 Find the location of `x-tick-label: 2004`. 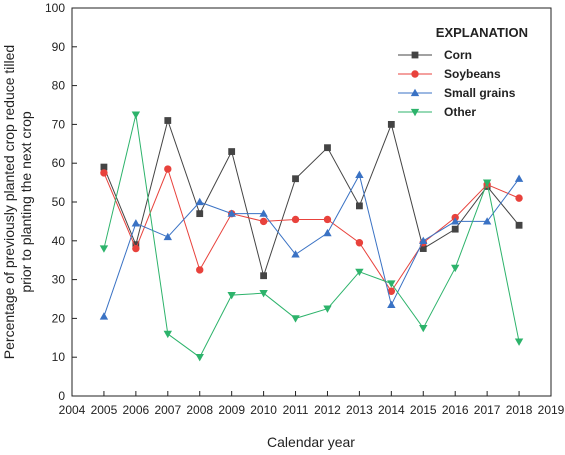

x-tick-label: 2004 is located at coordinates (72, 410).